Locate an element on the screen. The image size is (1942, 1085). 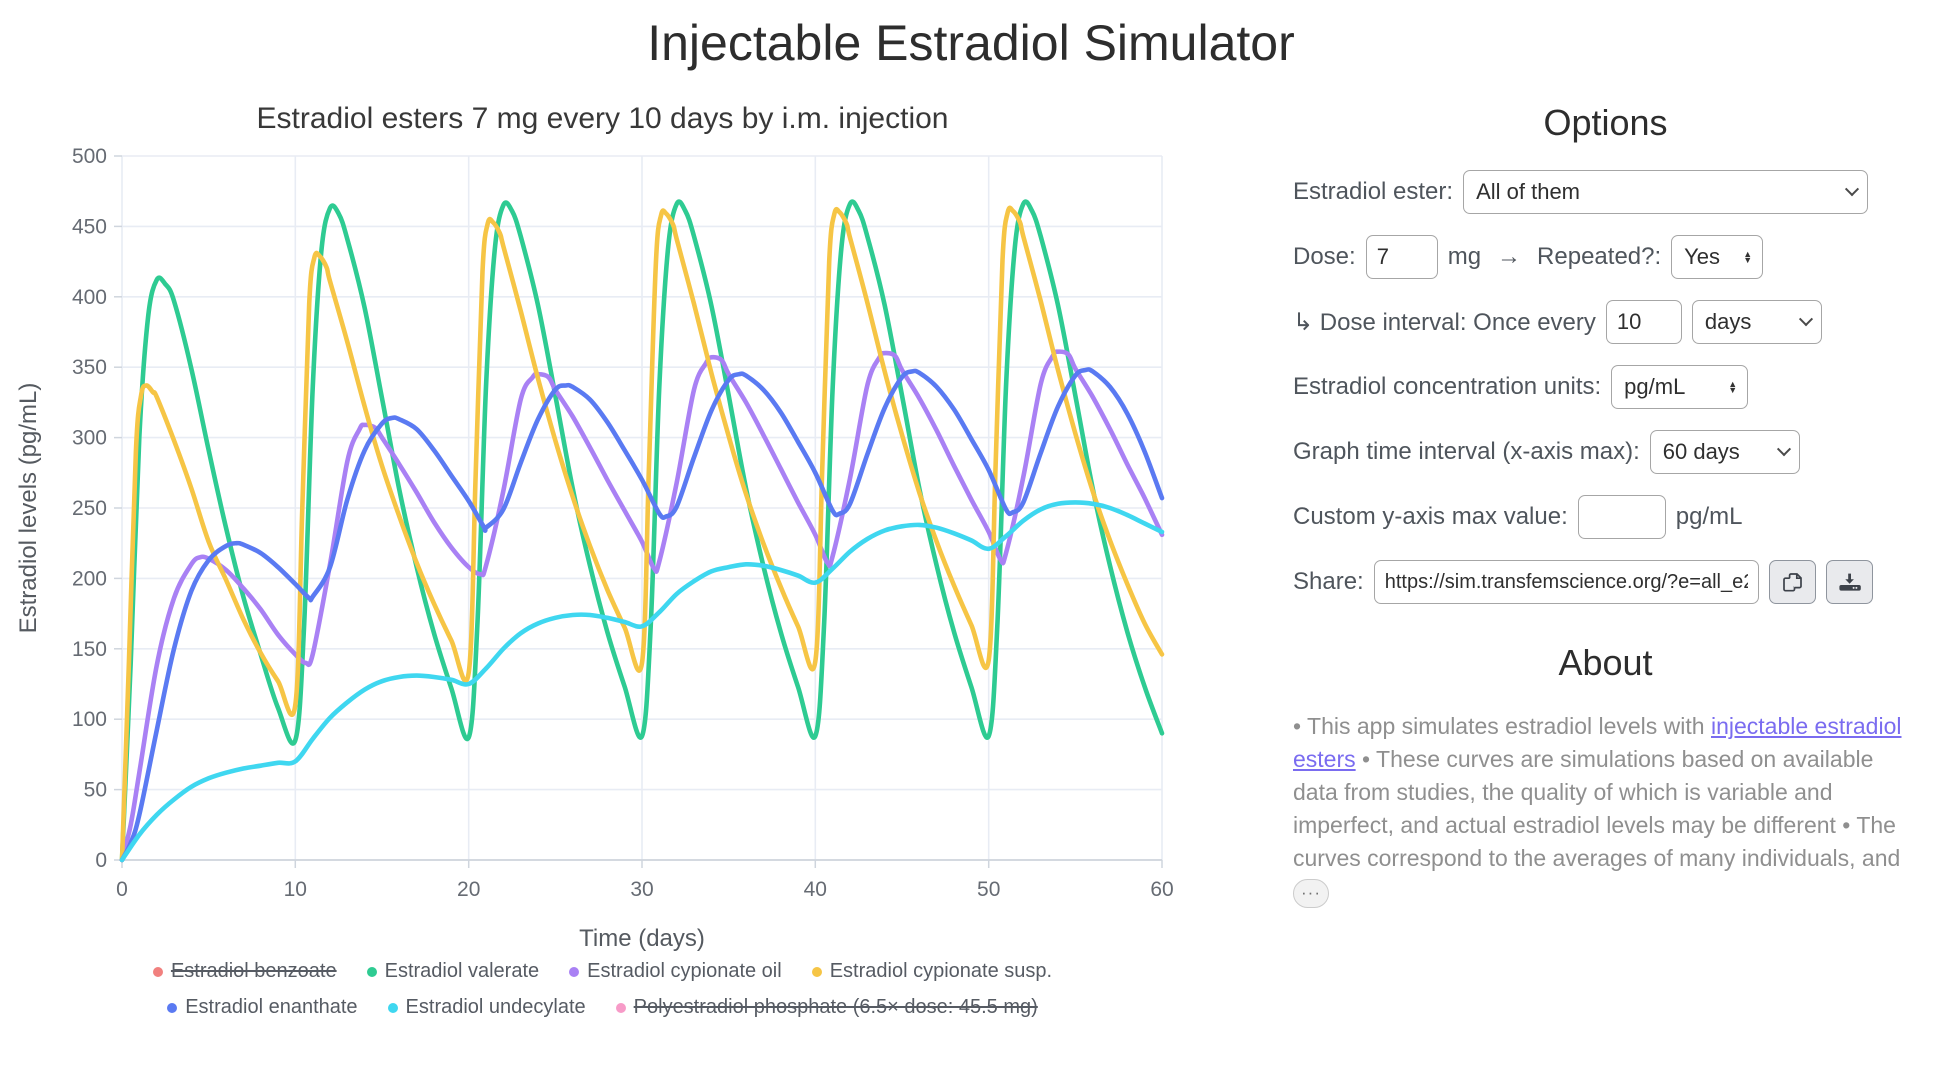
ester-selected-value: All of them is located at coordinates (1528, 191).